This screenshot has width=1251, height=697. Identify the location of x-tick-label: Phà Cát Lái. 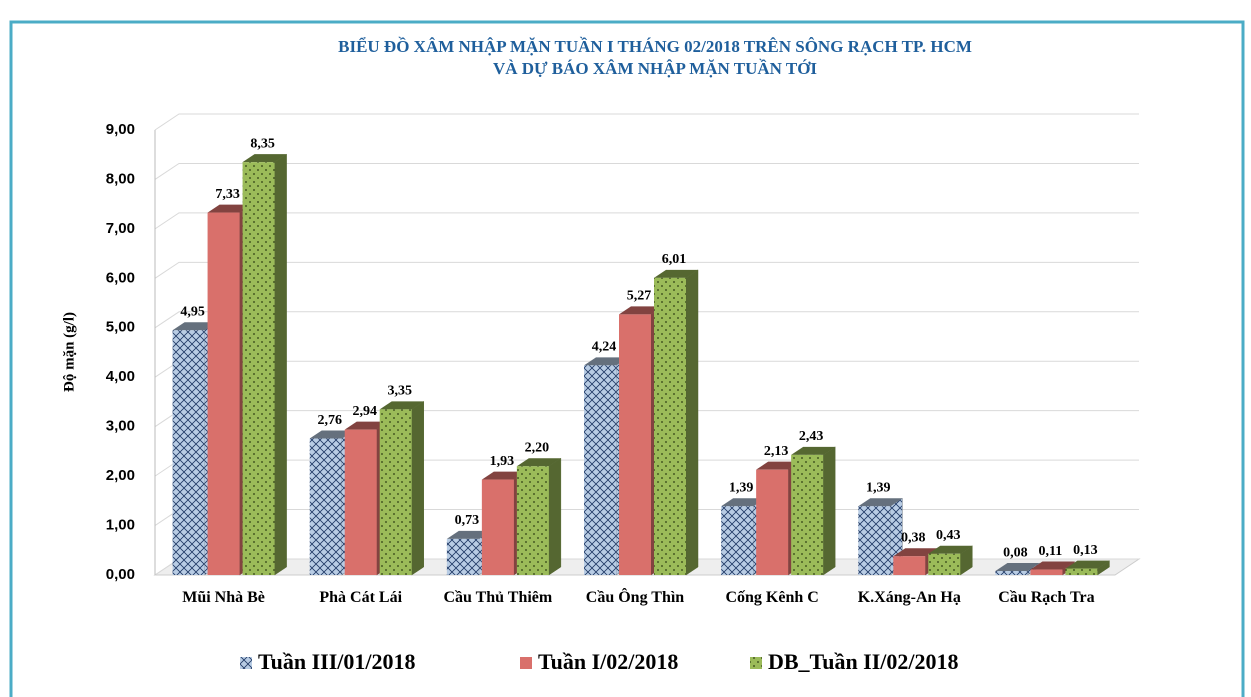
(361, 597).